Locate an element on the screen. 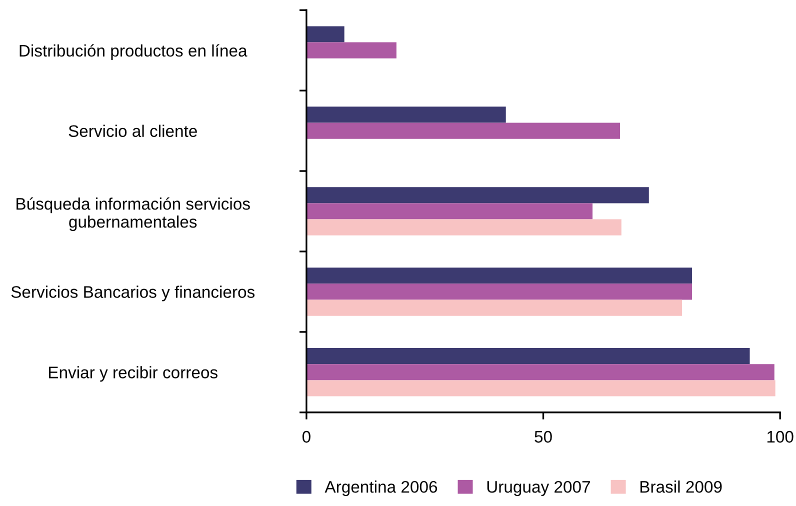 The height and width of the screenshot is (506, 796). x-tick-label: 50 is located at coordinates (543, 436).